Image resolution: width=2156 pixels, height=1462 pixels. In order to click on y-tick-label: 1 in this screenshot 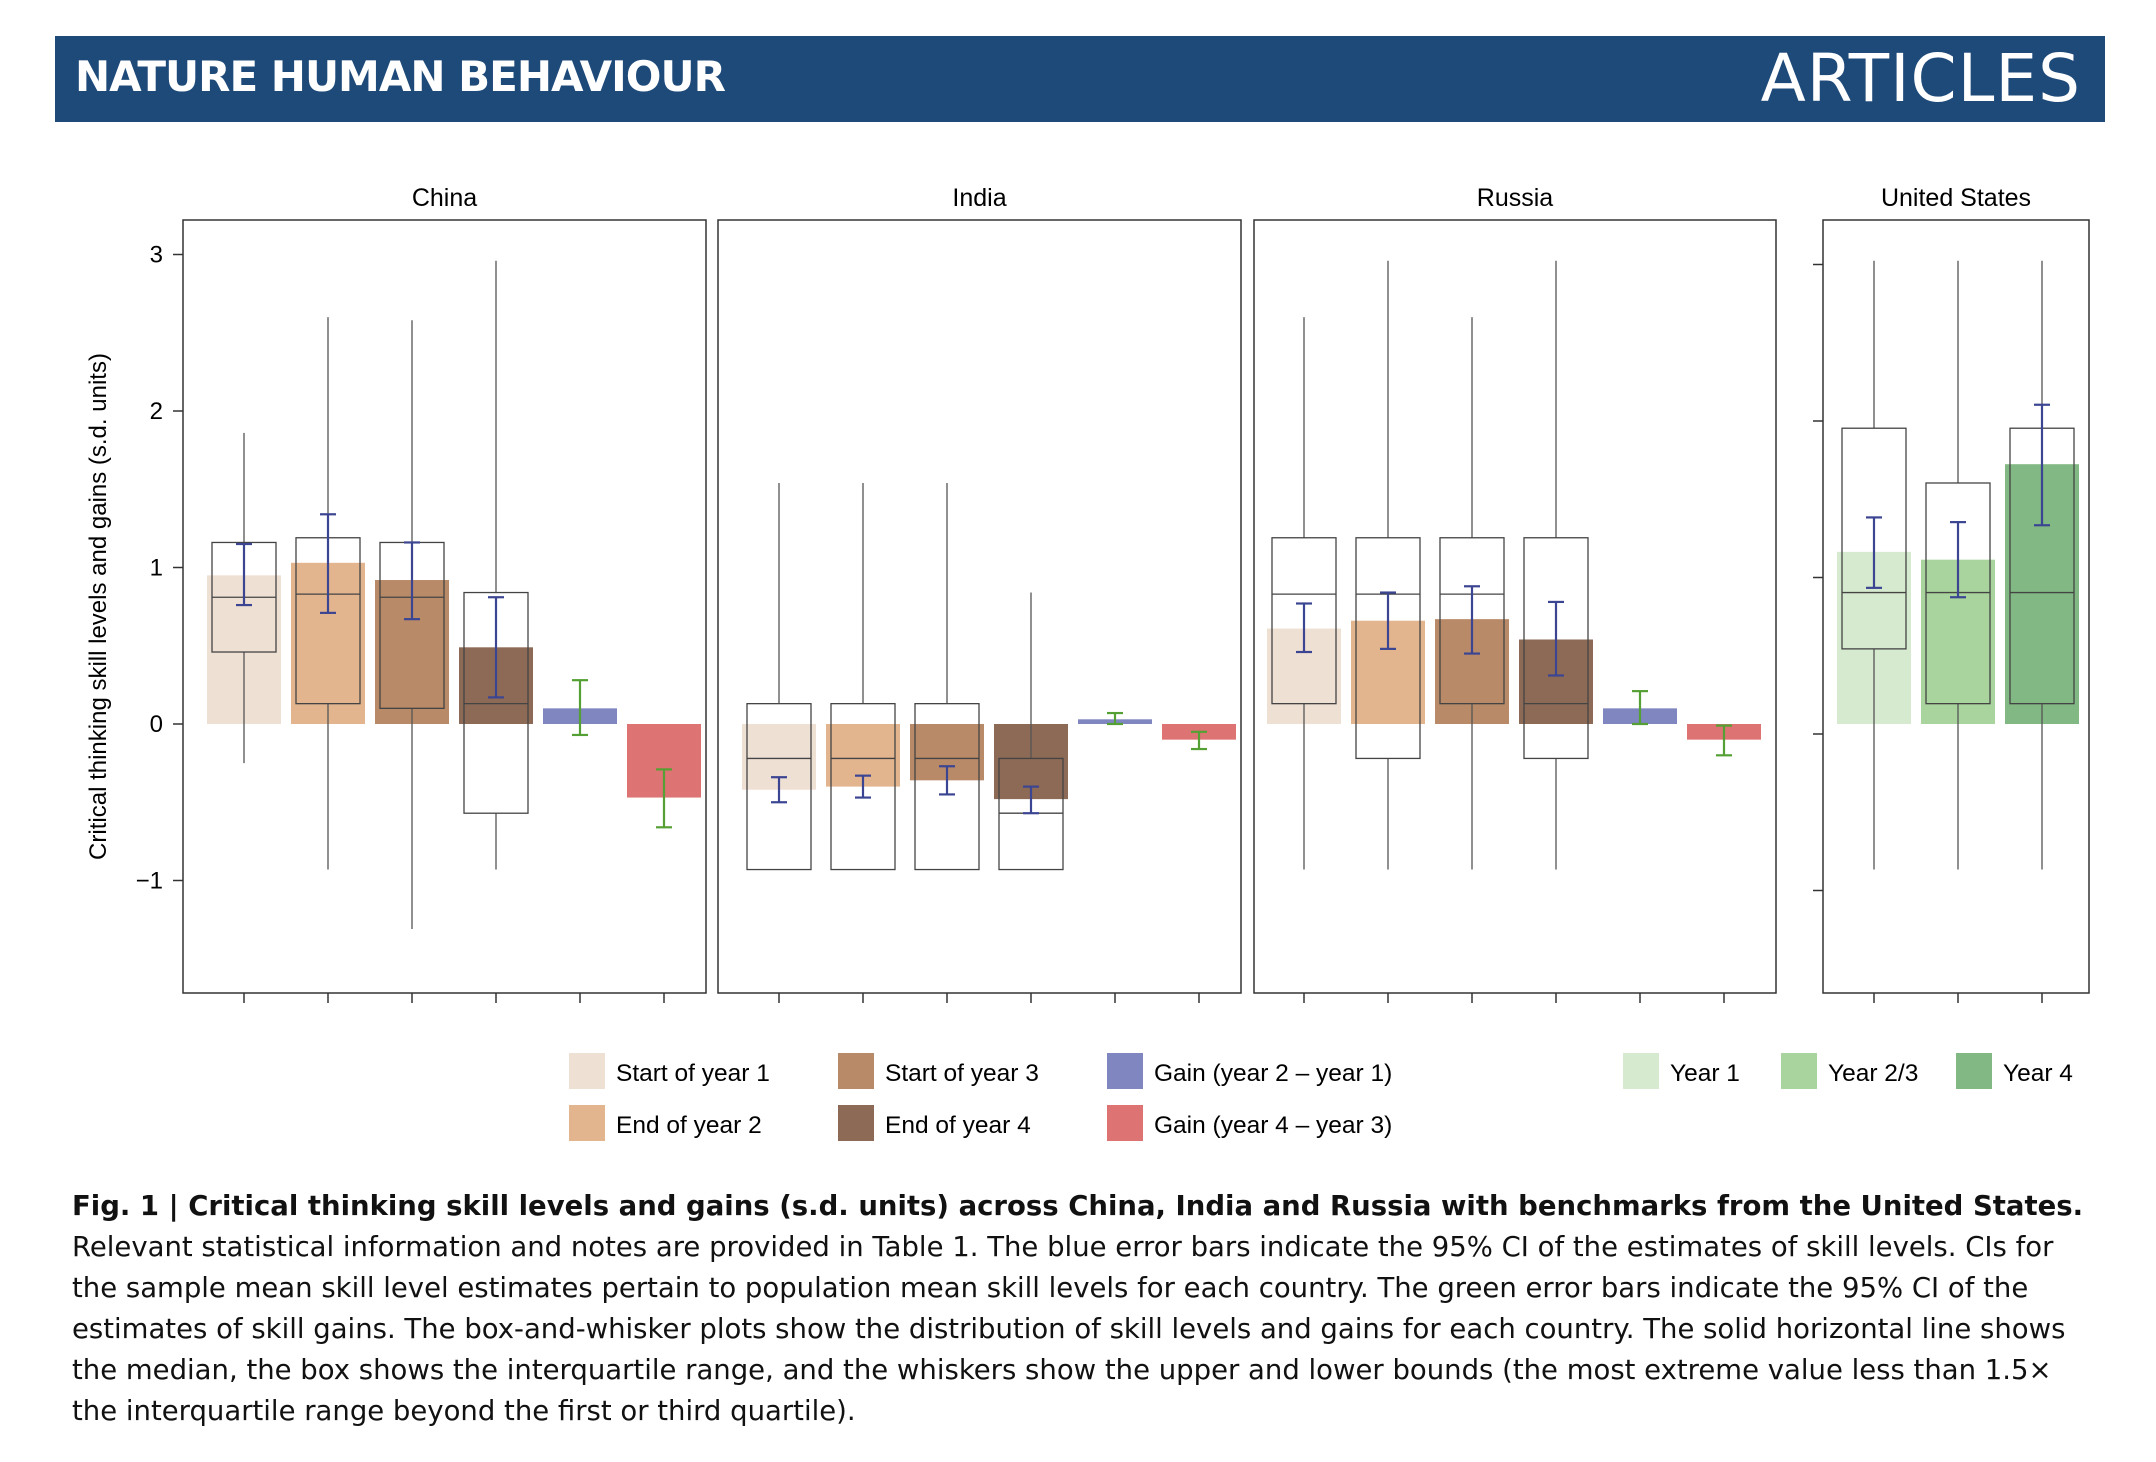, I will do `click(156, 568)`.